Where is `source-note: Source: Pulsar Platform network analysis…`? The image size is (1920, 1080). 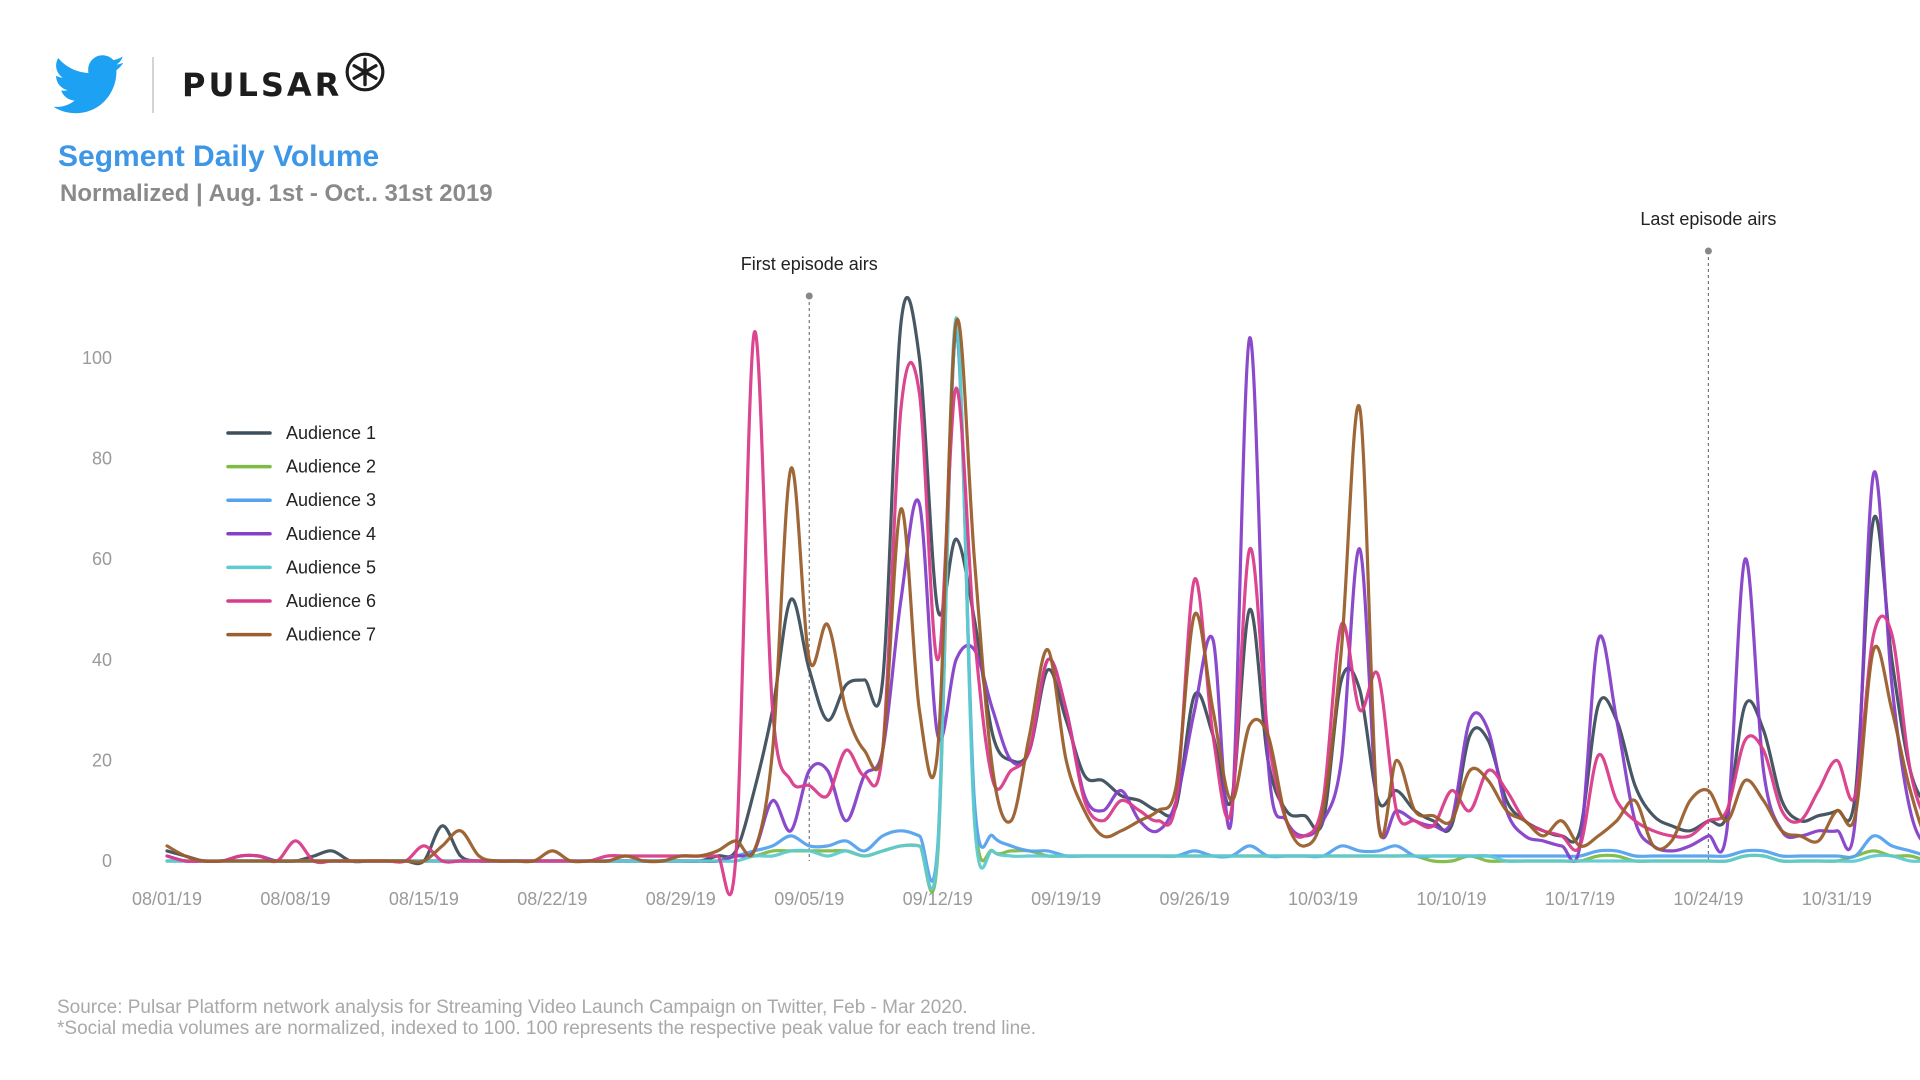 source-note: Source: Pulsar Platform network analysis… is located at coordinates (512, 1007).